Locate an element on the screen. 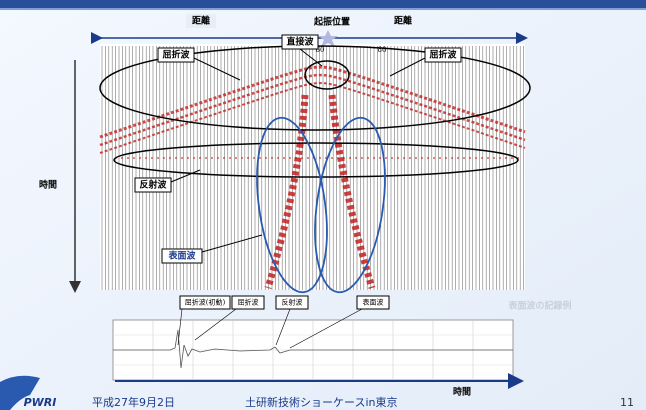 The image size is (646, 410). axis-tick: 80 is located at coordinates (382, 50).